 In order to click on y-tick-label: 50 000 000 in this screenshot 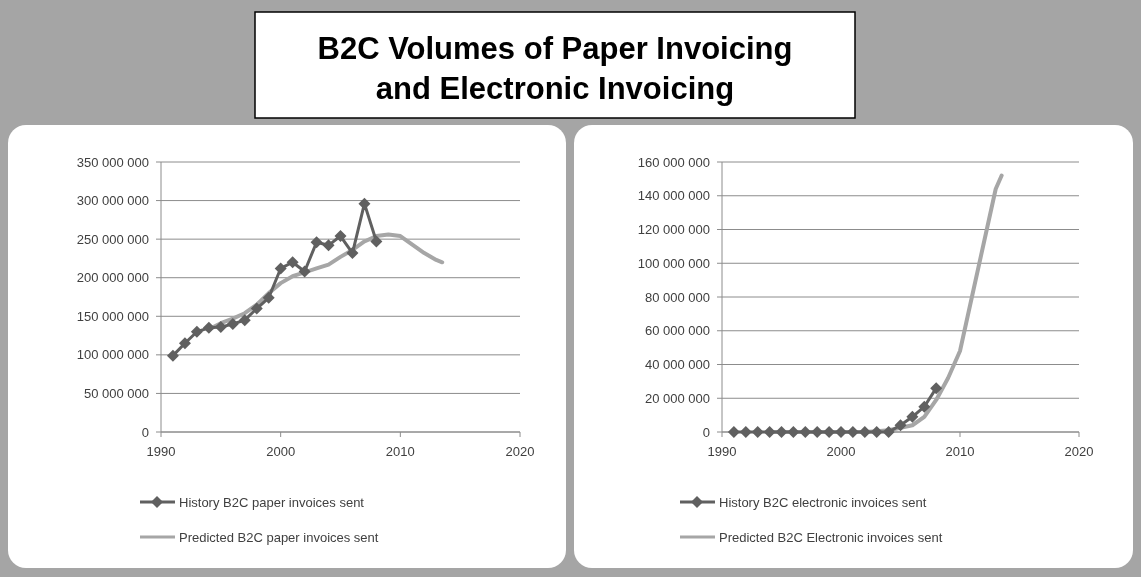, I will do `click(116, 393)`.